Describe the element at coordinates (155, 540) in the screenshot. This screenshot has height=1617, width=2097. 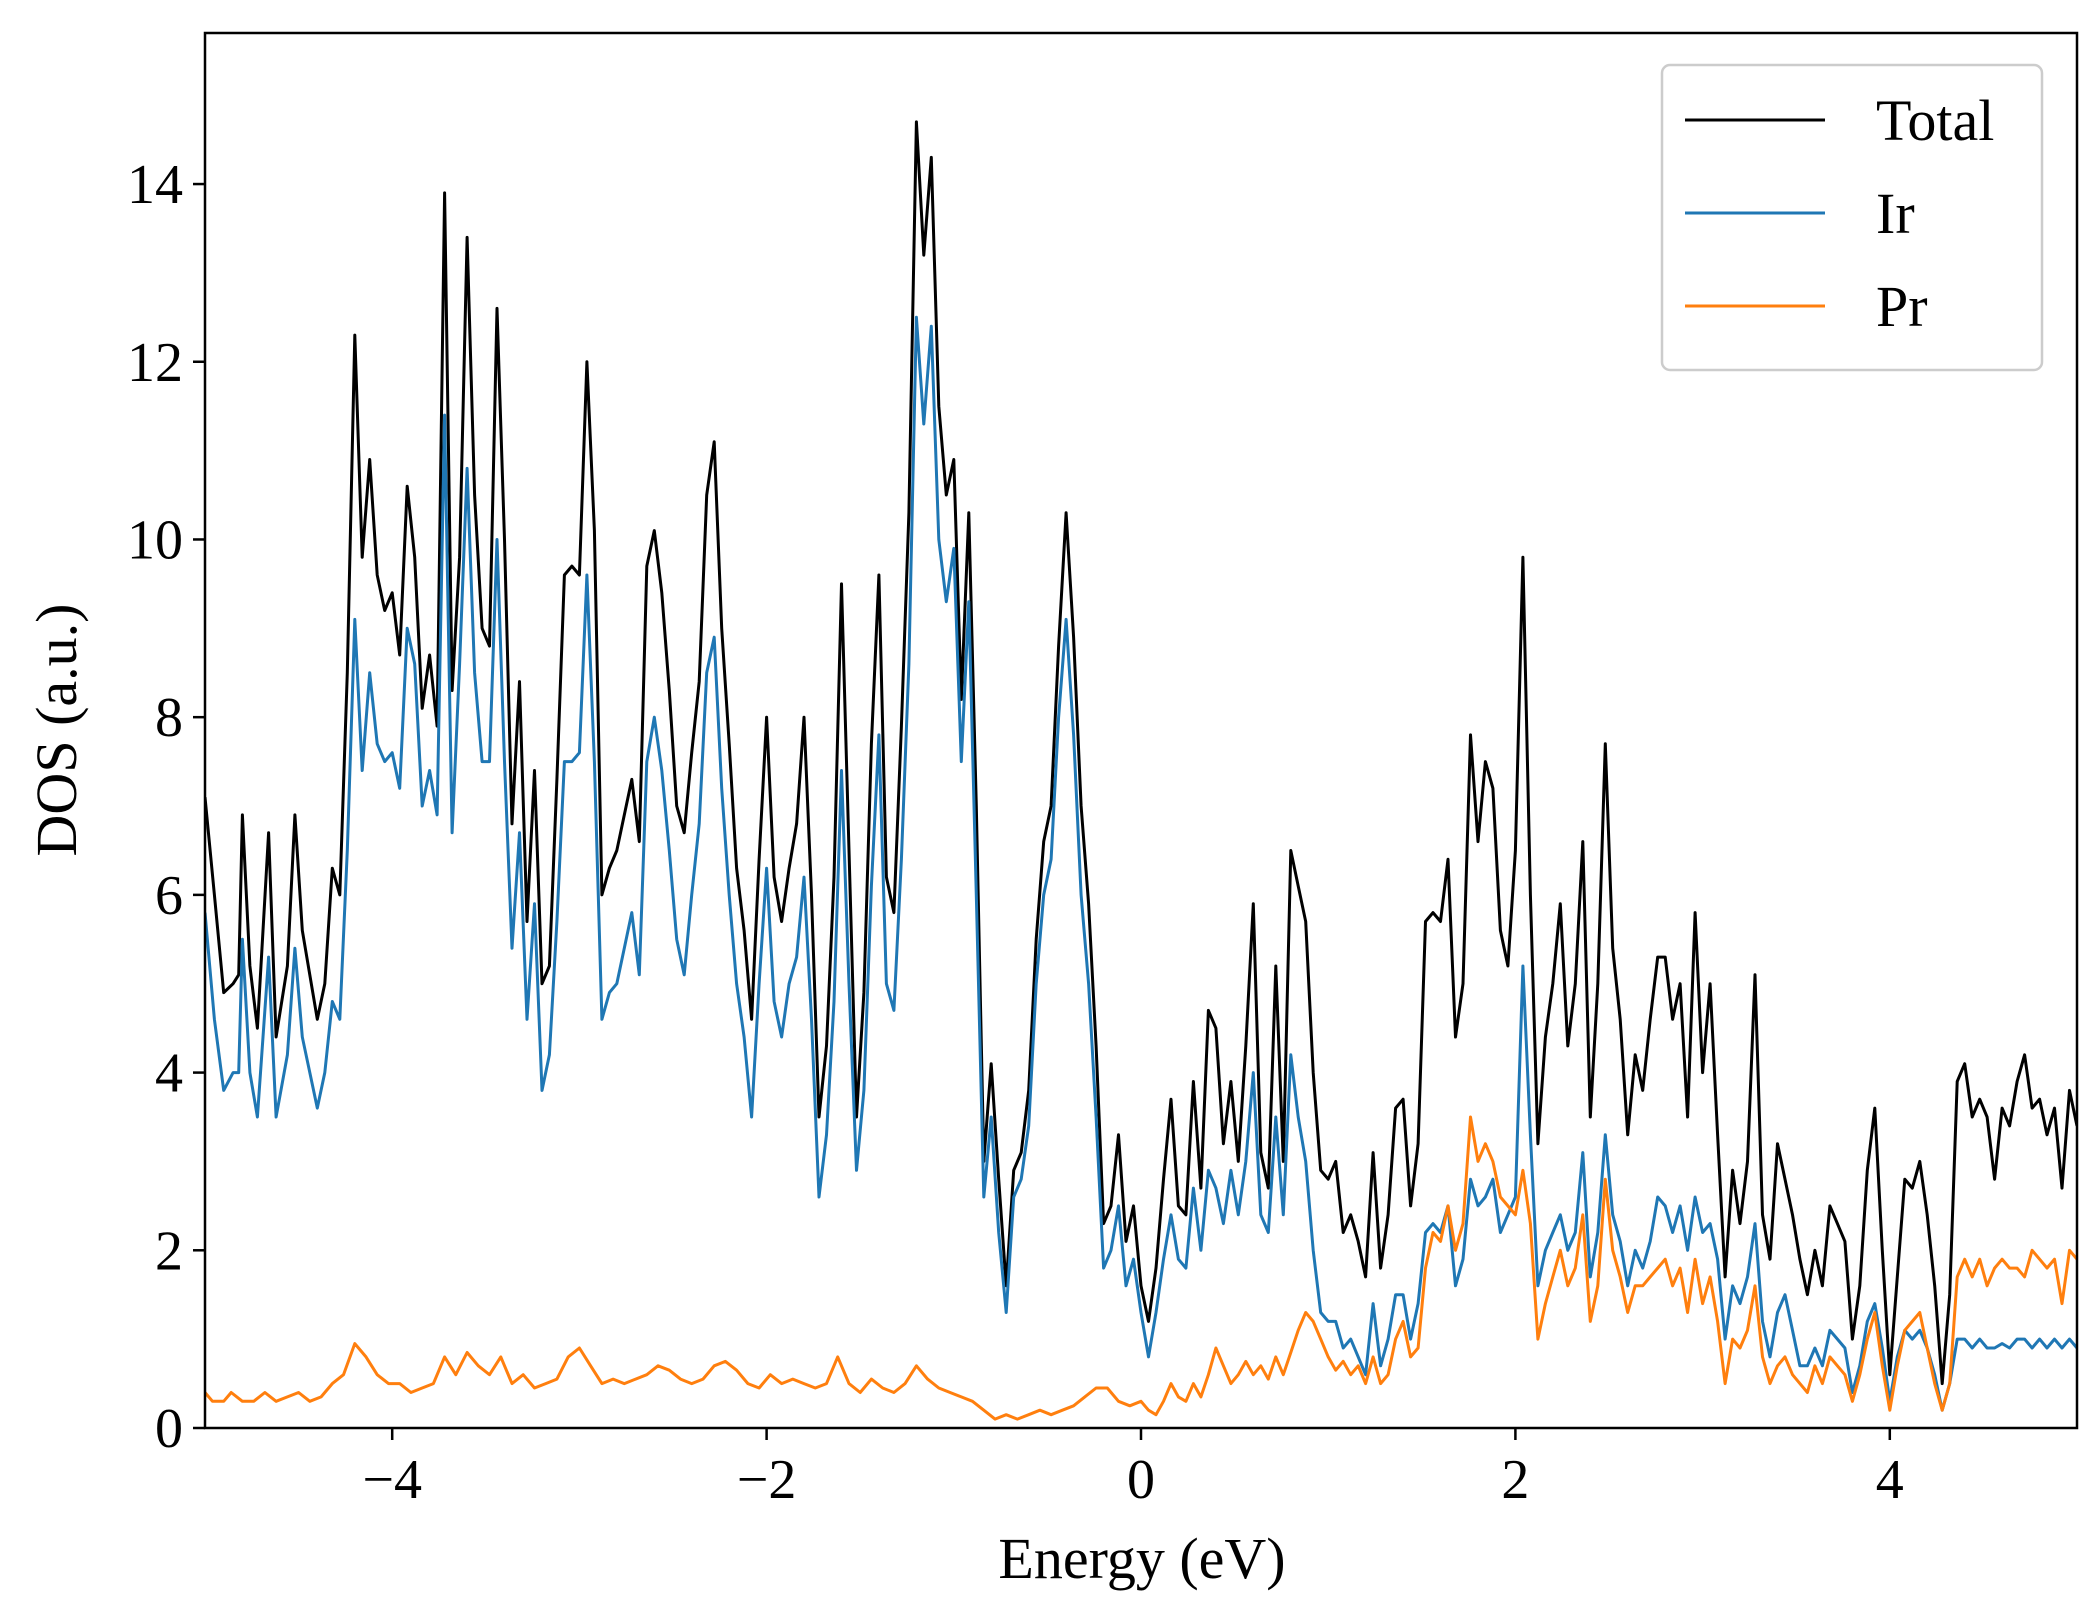
I see `y-tick-label: 10` at that location.